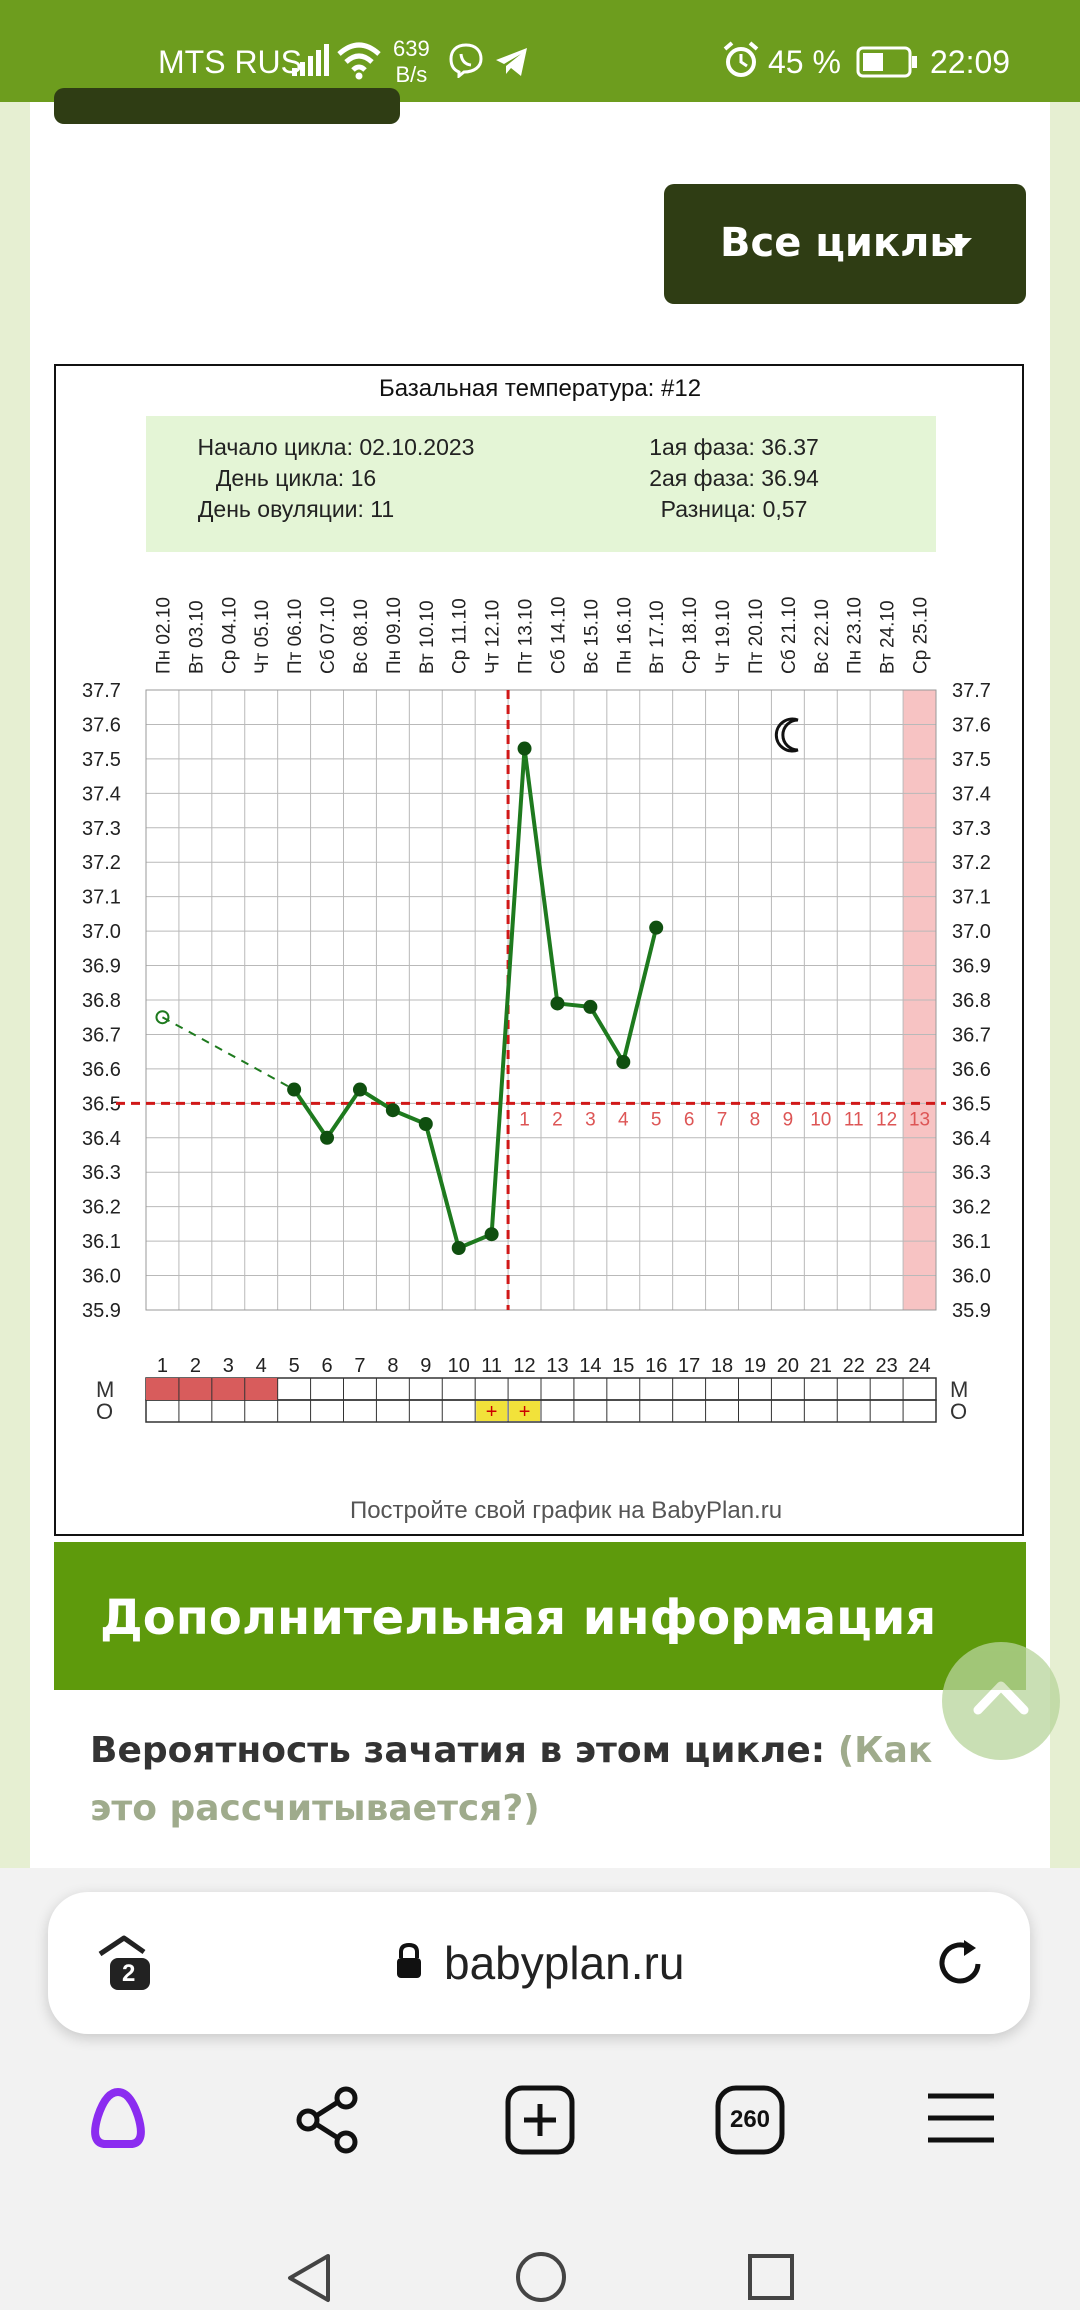  What do you see at coordinates (971, 1001) in the screenshot?
I see `y-tick-label-right: 36.8` at bounding box center [971, 1001].